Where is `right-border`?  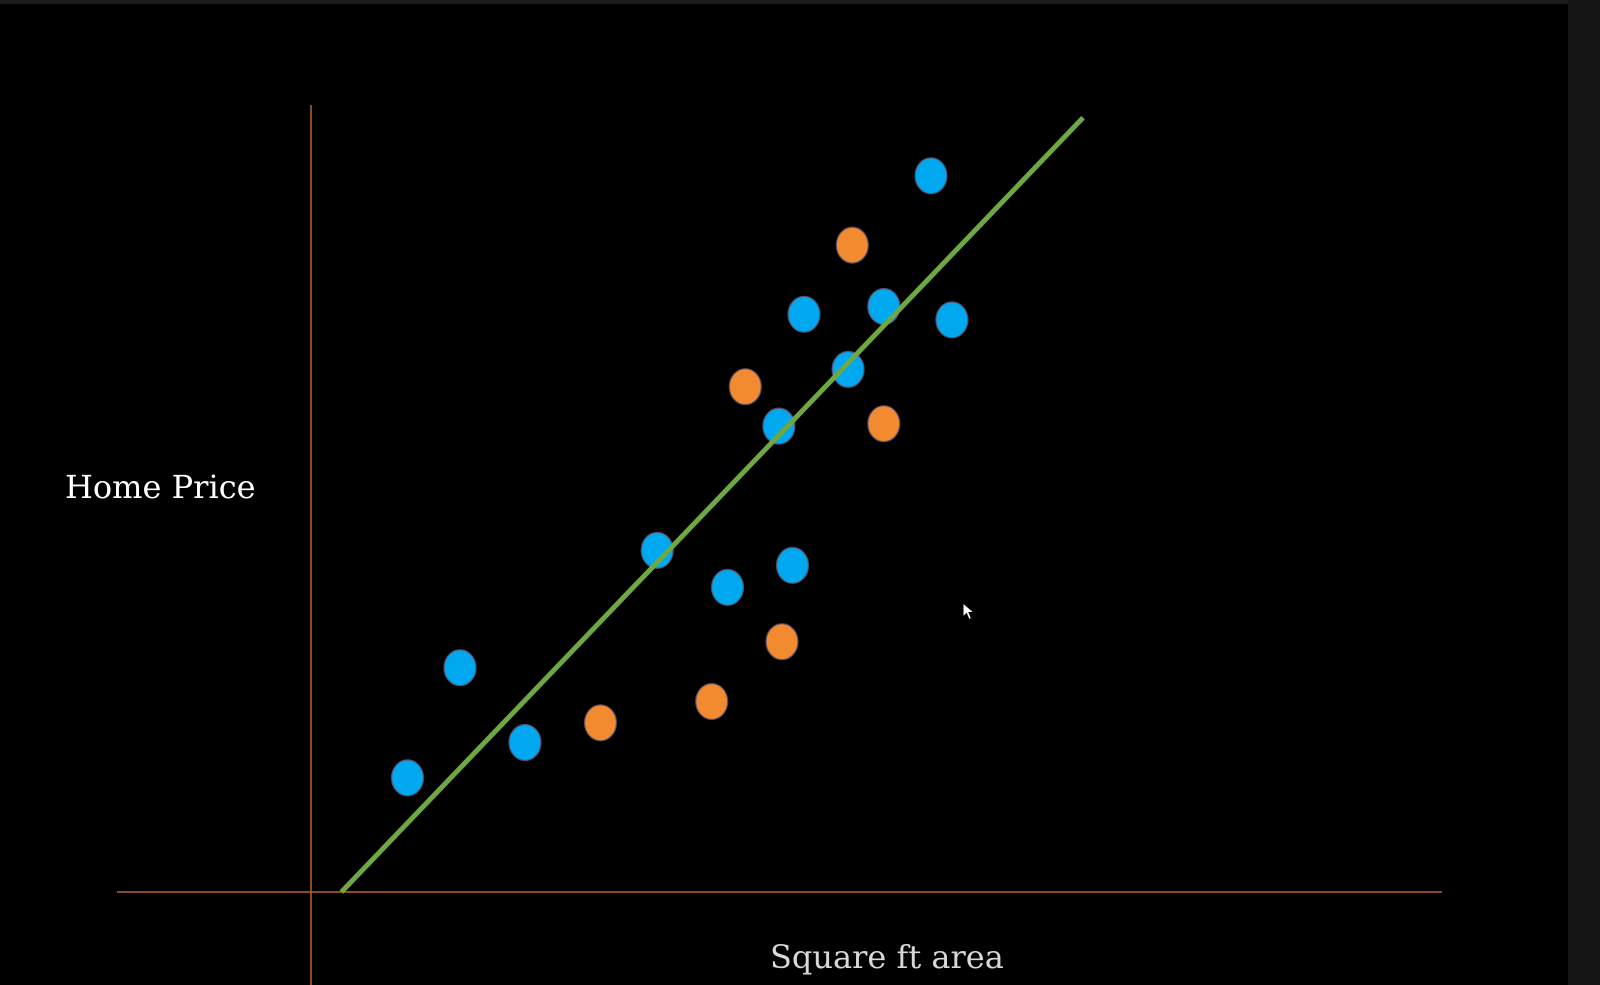
right-border is located at coordinates (1584, 492).